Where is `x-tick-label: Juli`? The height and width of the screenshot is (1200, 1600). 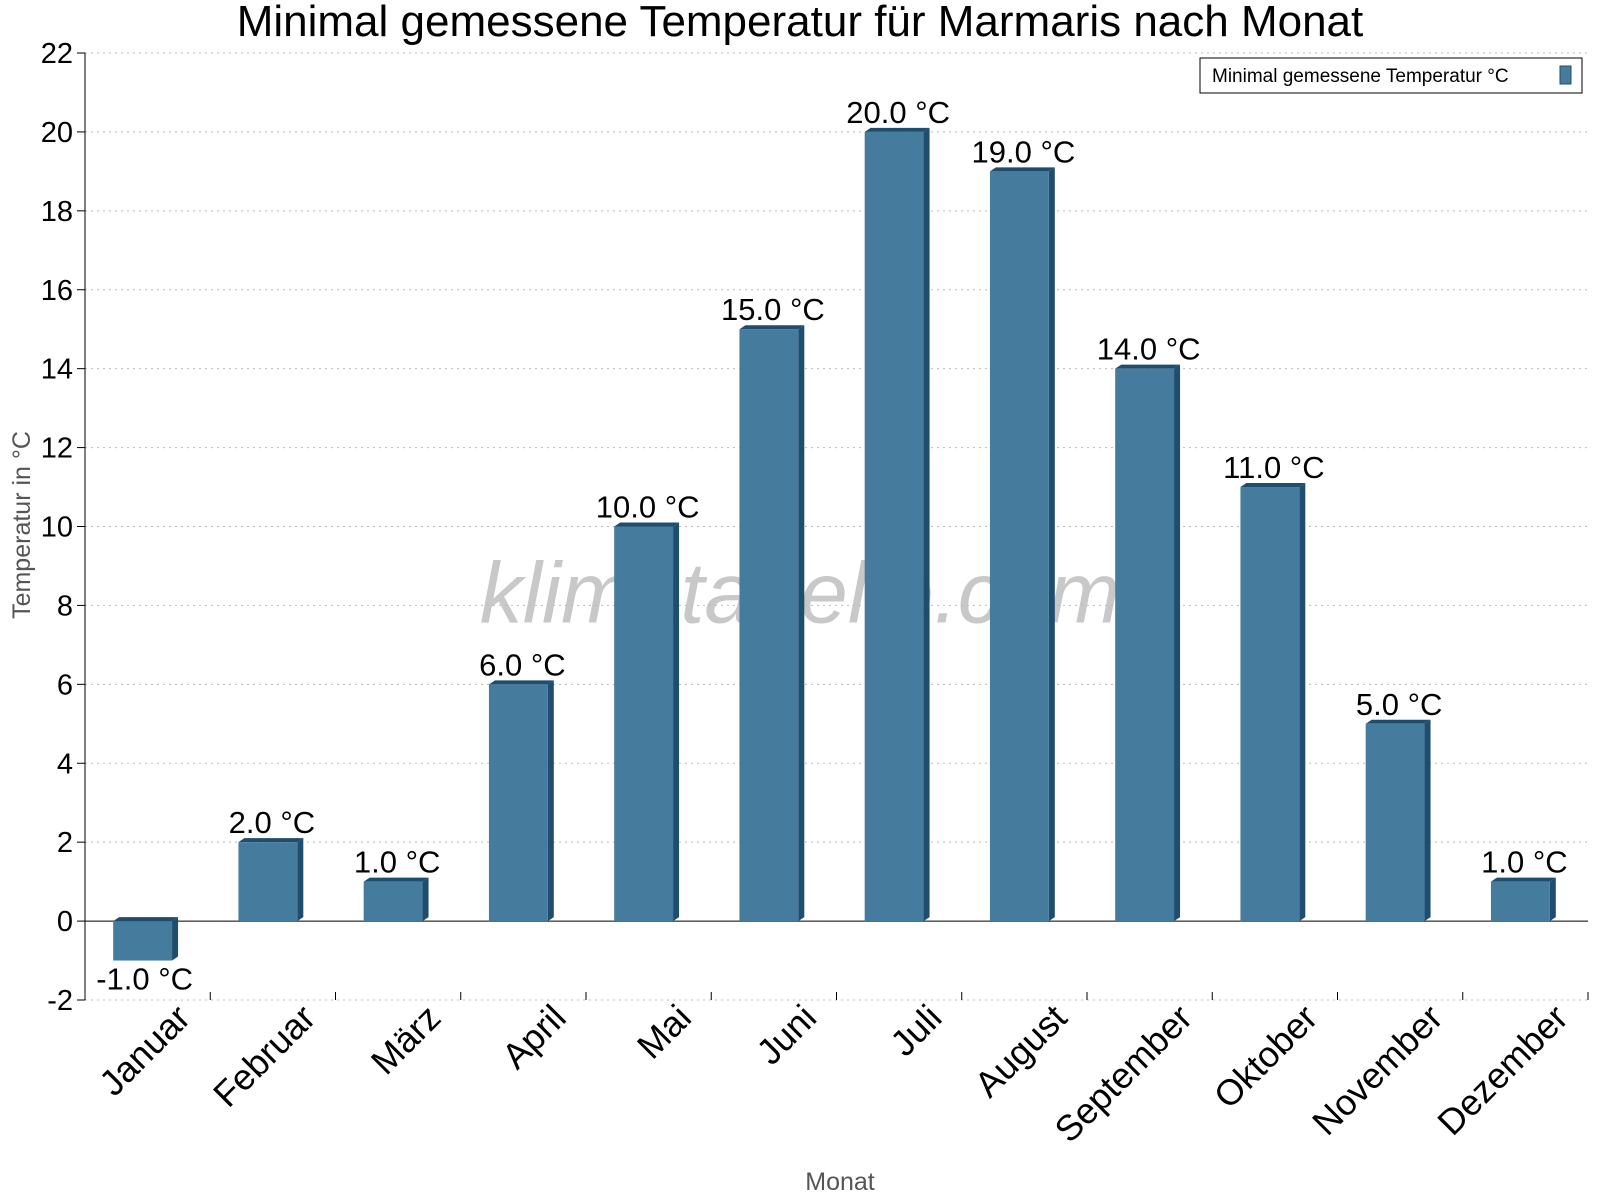 x-tick-label: Juli is located at coordinates (915, 1030).